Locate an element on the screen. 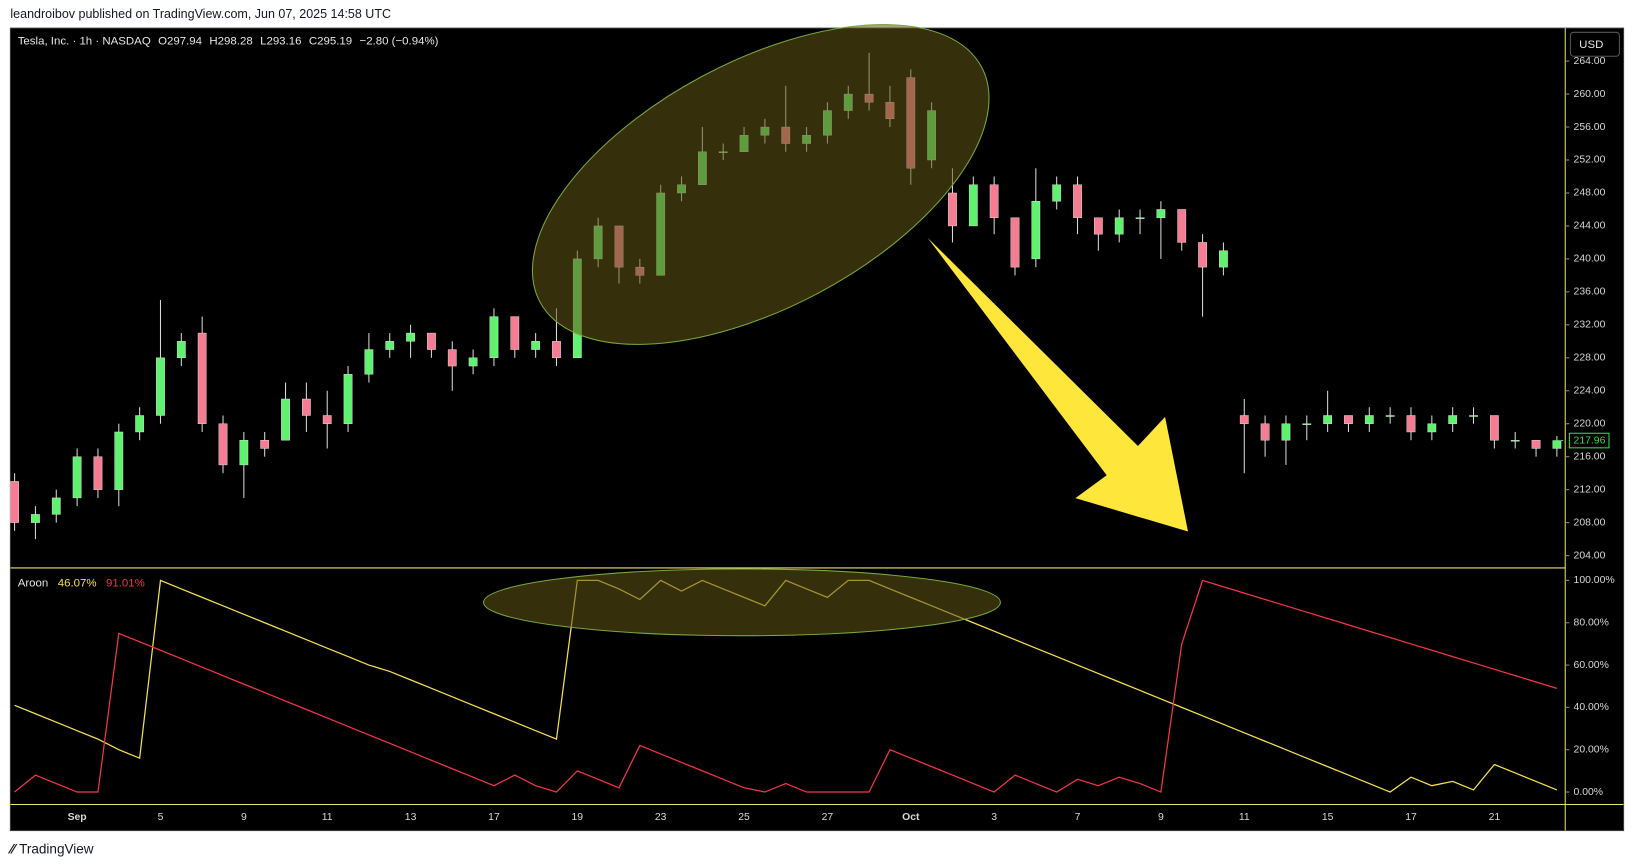  ohlc-value: H298.28 is located at coordinates (230, 42).